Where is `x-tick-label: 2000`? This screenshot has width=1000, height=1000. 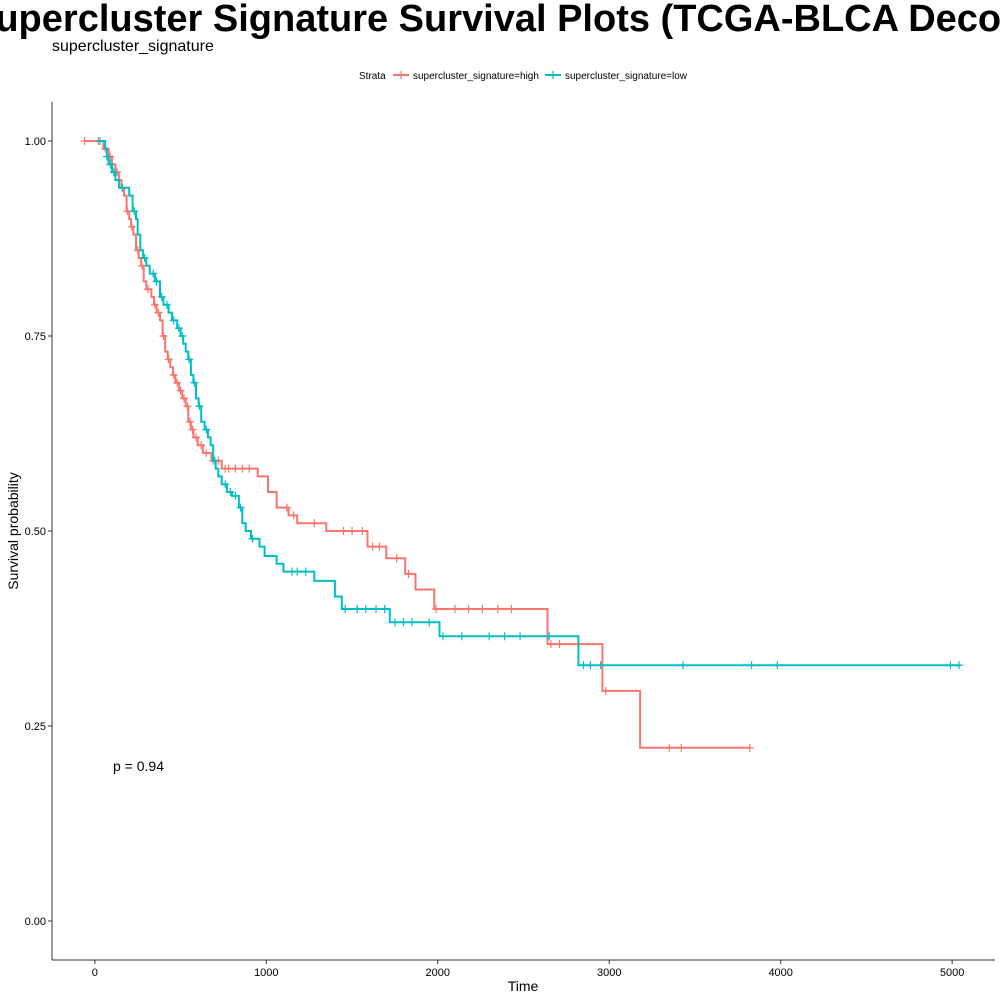 x-tick-label: 2000 is located at coordinates (438, 973).